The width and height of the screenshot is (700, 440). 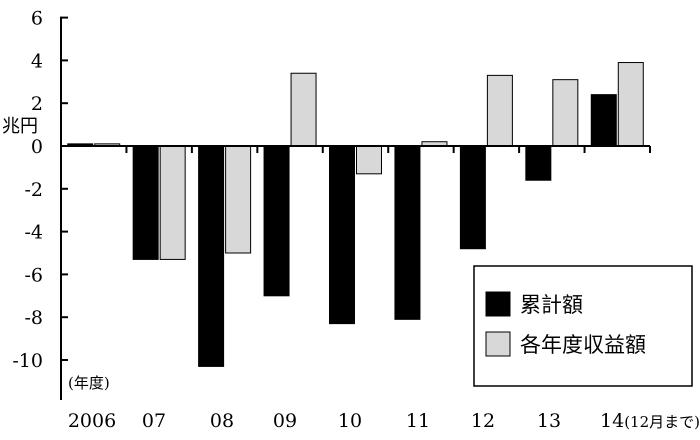 I want to click on y-tick-label: -10, so click(x=27, y=361).